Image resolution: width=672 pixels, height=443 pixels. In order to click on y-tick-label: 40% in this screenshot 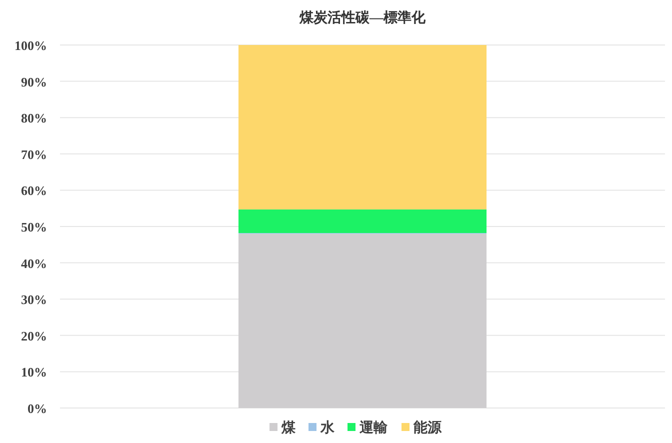, I will do `click(34, 263)`.